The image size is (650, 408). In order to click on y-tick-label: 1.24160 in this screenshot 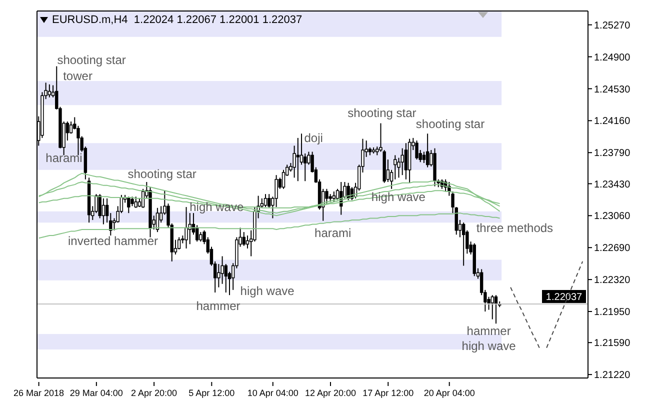, I will do `click(612, 122)`.